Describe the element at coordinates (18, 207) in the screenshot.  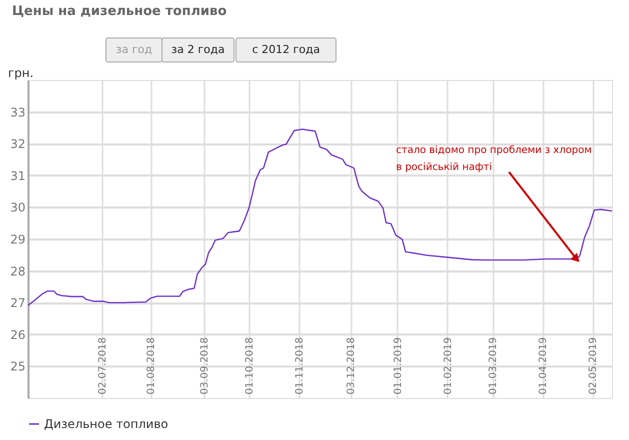
I see `y-tick-label: 30` at that location.